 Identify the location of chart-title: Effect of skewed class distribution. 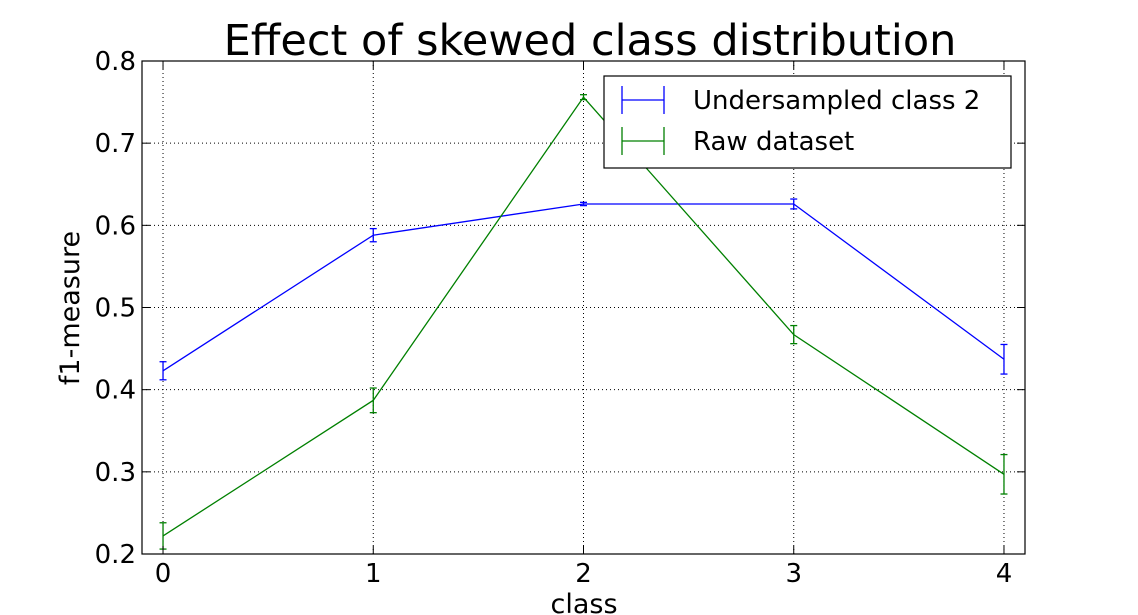
(590, 41).